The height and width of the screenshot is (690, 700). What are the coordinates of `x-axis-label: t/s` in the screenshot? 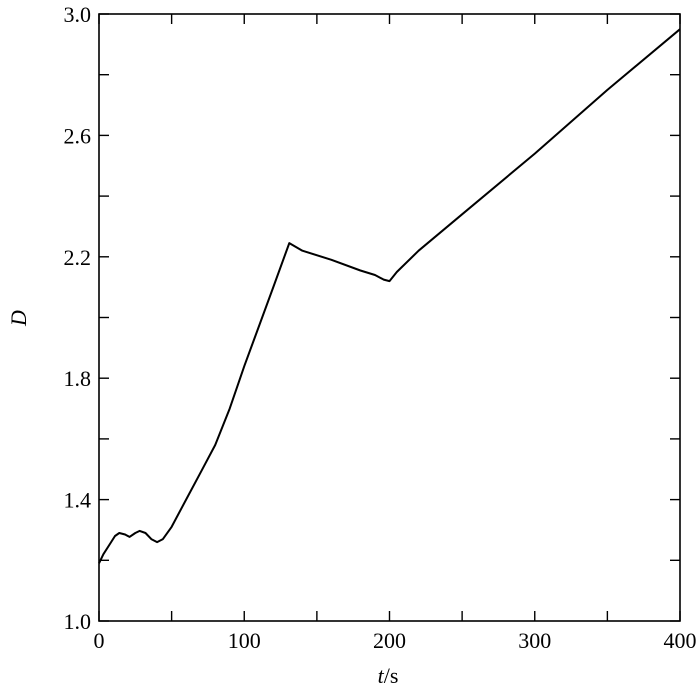 It's located at (388, 675).